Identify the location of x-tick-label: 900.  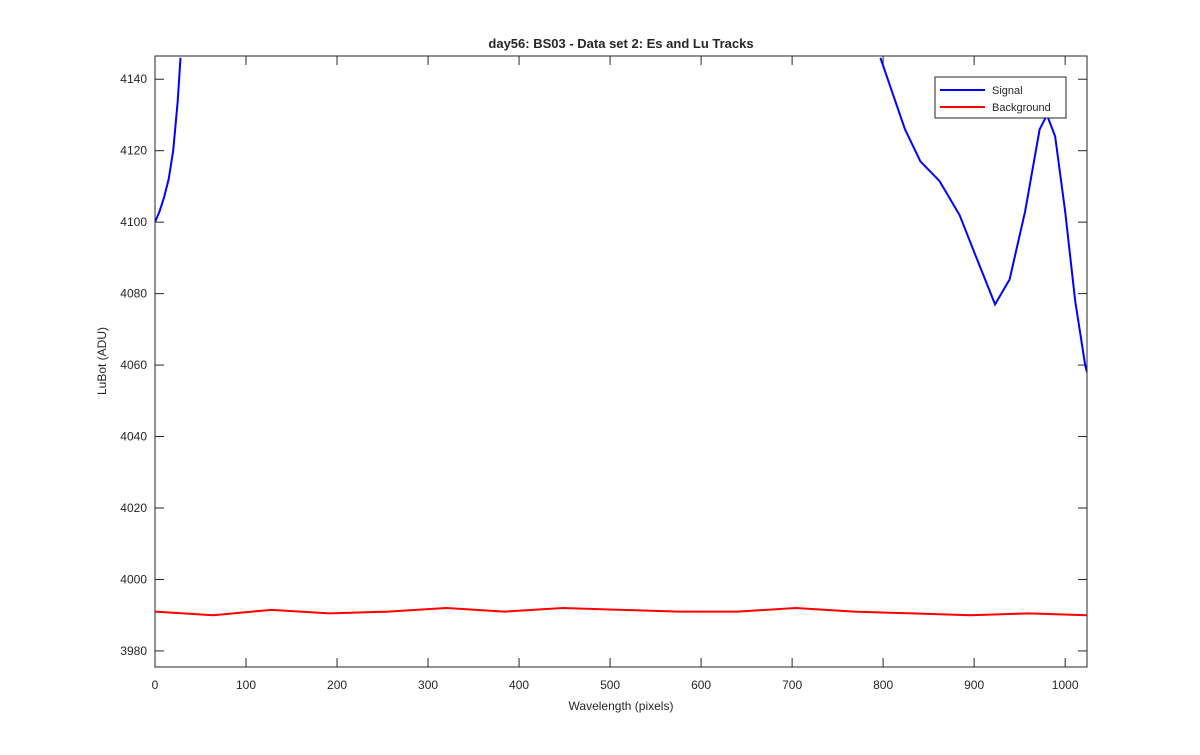
(974, 685).